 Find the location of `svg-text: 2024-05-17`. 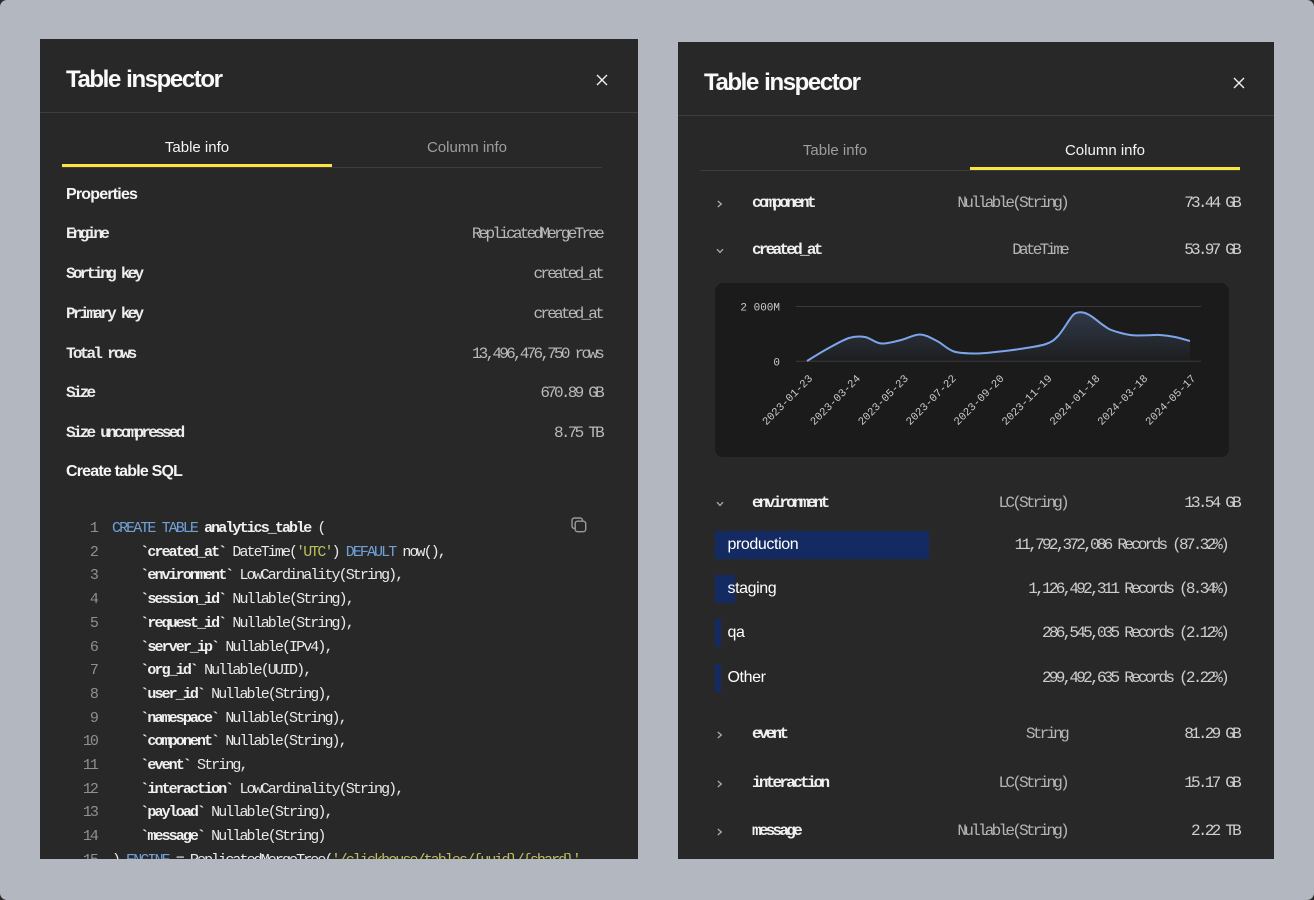

svg-text: 2024-05-17 is located at coordinates (1171, 400).